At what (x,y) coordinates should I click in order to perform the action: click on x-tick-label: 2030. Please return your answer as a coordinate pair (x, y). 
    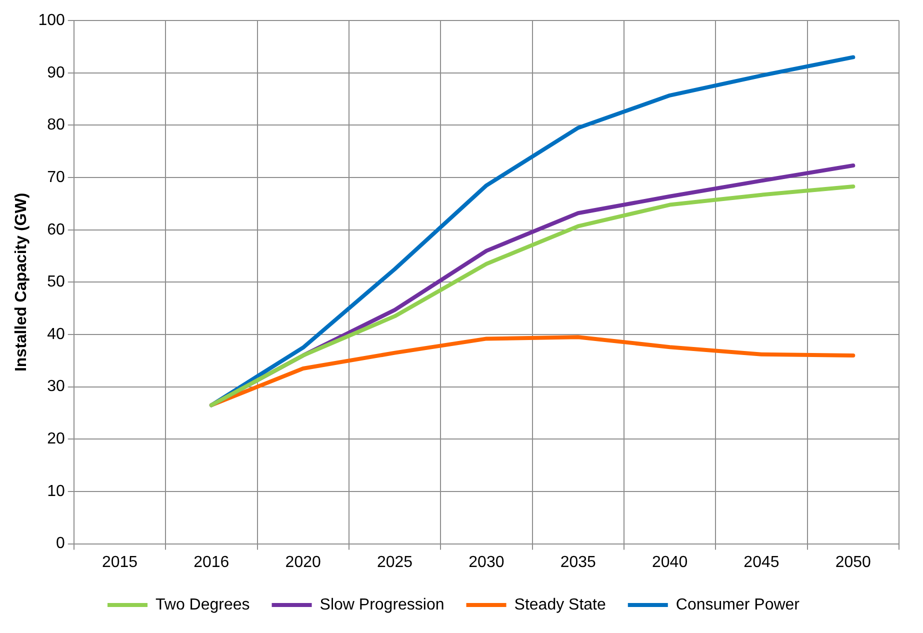
    Looking at the image, I should click on (486, 562).